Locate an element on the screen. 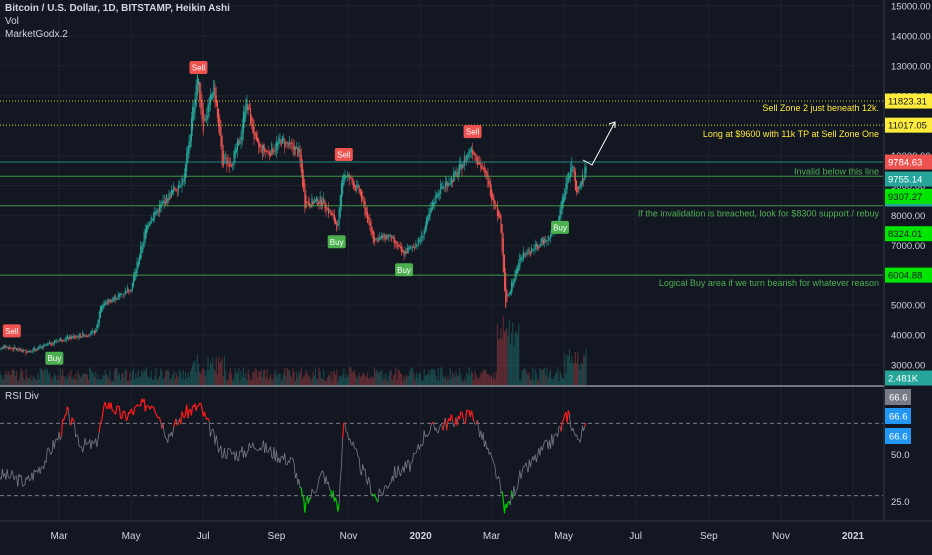 The width and height of the screenshot is (932, 555). level-annotation: Sell Zone 2 just beneath 12k. is located at coordinates (820, 108).